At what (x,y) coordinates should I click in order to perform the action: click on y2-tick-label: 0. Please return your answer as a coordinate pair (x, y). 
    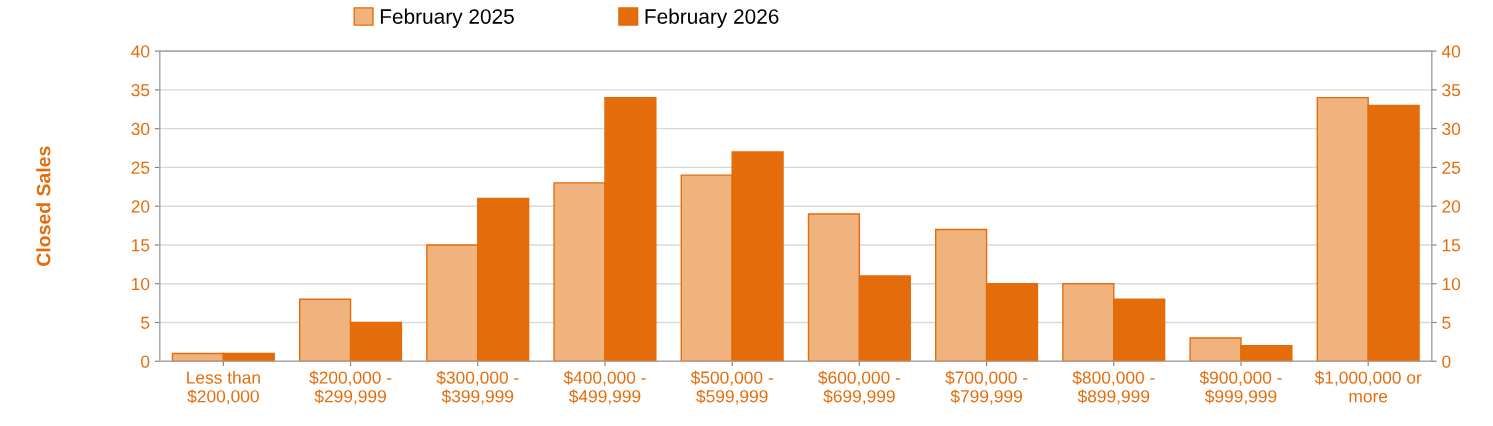
    Looking at the image, I should click on (1446, 361).